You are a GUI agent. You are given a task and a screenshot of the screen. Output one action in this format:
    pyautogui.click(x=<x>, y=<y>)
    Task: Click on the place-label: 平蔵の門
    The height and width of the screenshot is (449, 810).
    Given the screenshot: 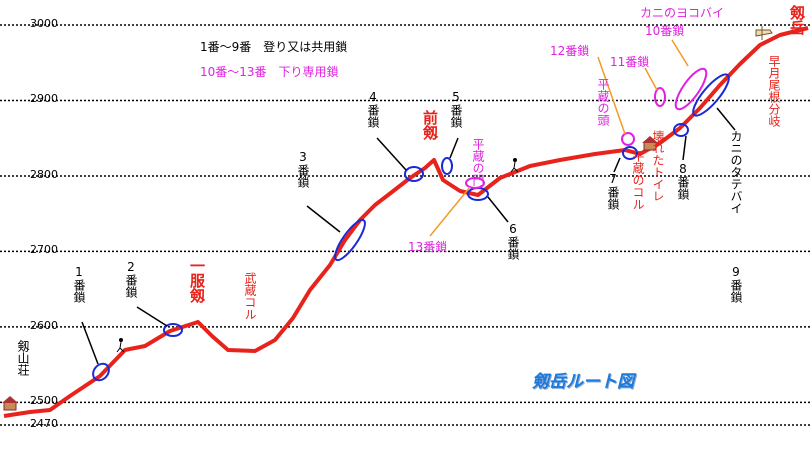 What is the action you would take?
    pyautogui.click(x=478, y=162)
    